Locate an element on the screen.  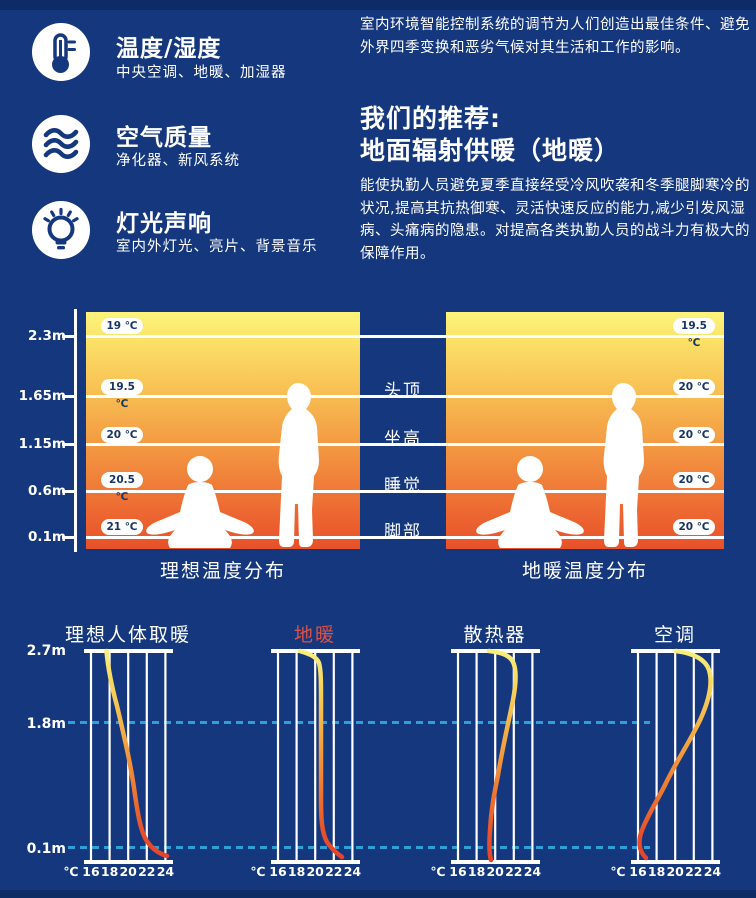
gridline-1_65m is located at coordinates (405, 396).